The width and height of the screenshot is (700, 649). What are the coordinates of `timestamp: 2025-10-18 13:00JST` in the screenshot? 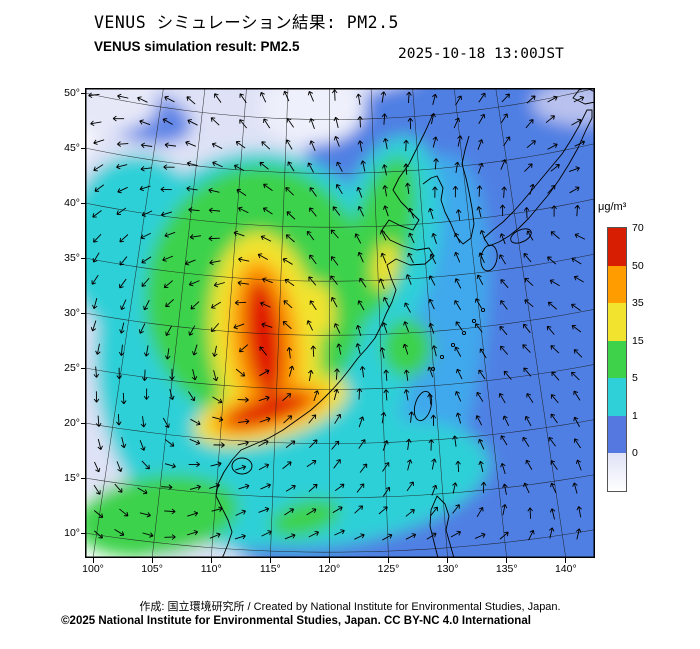 It's located at (481, 54).